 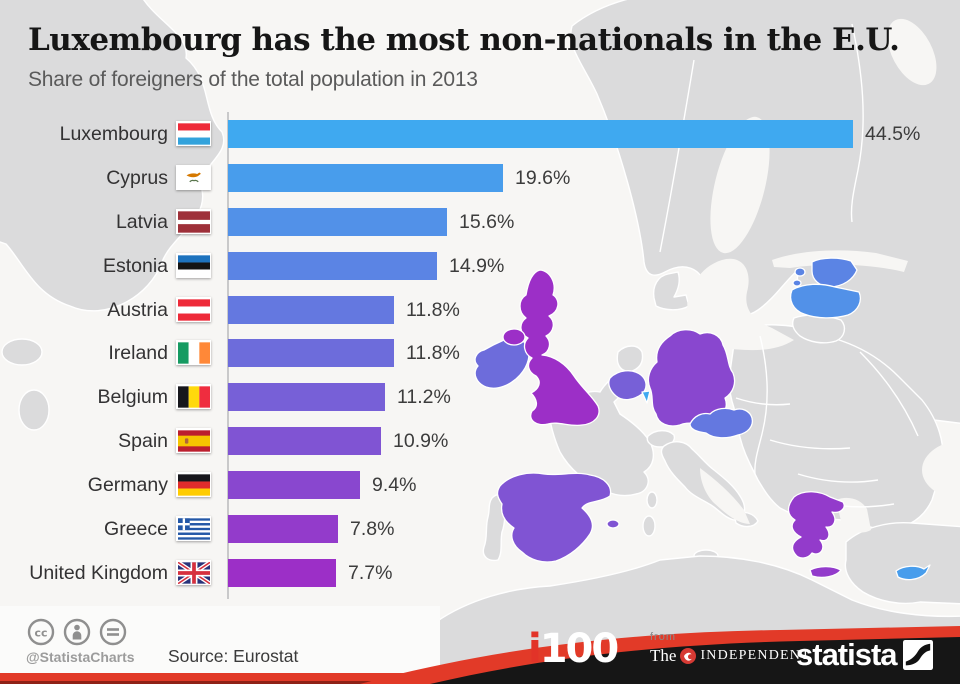 I want to click on netherlands, so click(x=630, y=359).